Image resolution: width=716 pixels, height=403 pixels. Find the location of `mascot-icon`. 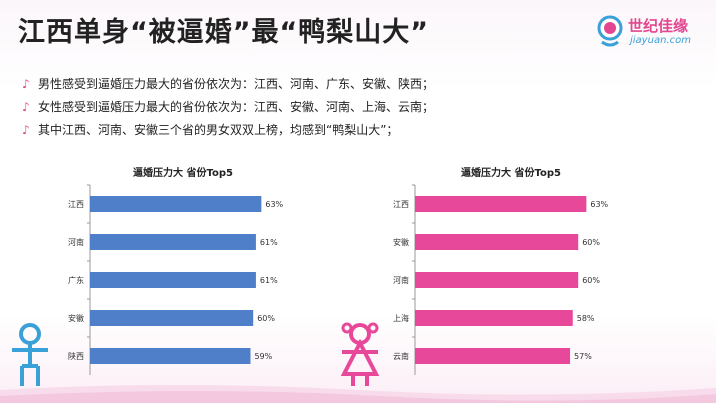

mascot-icon is located at coordinates (610, 31).